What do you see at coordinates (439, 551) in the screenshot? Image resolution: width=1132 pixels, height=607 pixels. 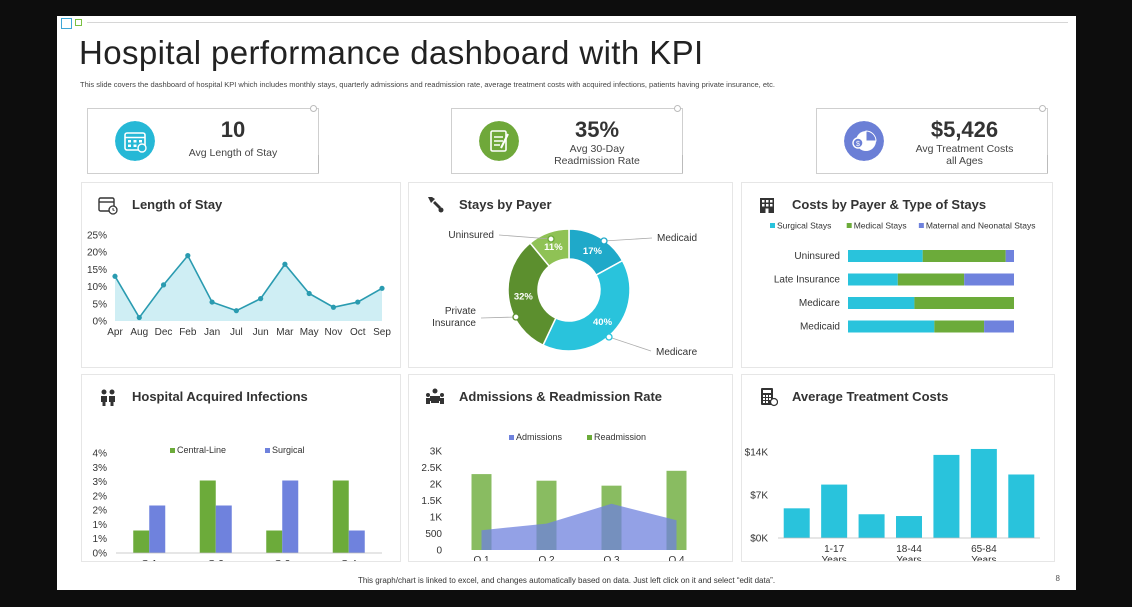 I see `y-tick-label: 0` at bounding box center [439, 551].